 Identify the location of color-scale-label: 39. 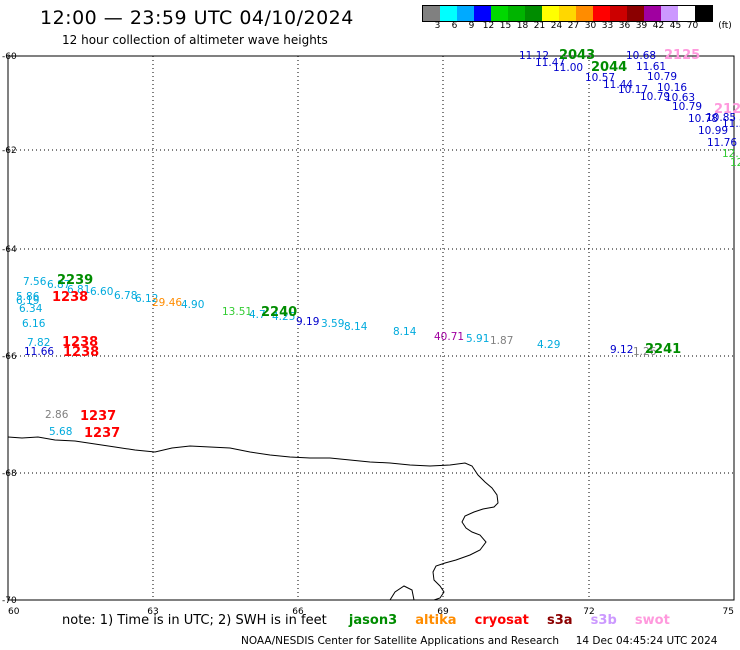
(641, 26).